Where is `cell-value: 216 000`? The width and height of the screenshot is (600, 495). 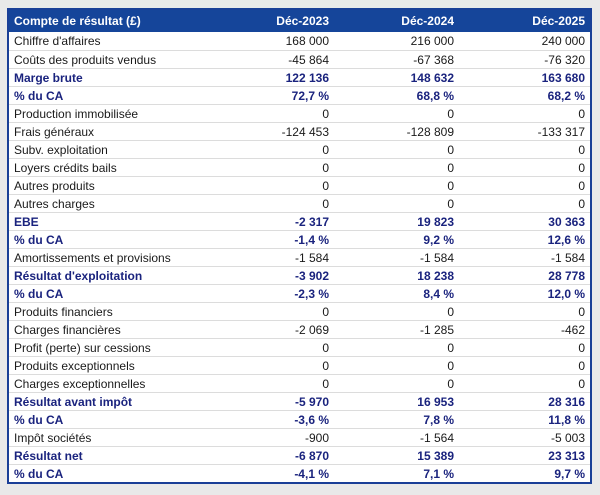
cell-value: 216 000 is located at coordinates (432, 41).